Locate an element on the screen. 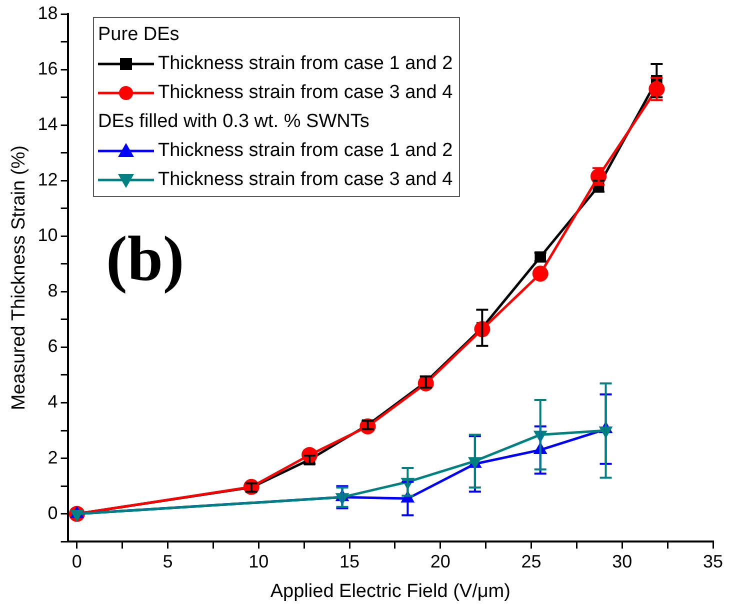  x-tick-label: 0 is located at coordinates (77, 561).